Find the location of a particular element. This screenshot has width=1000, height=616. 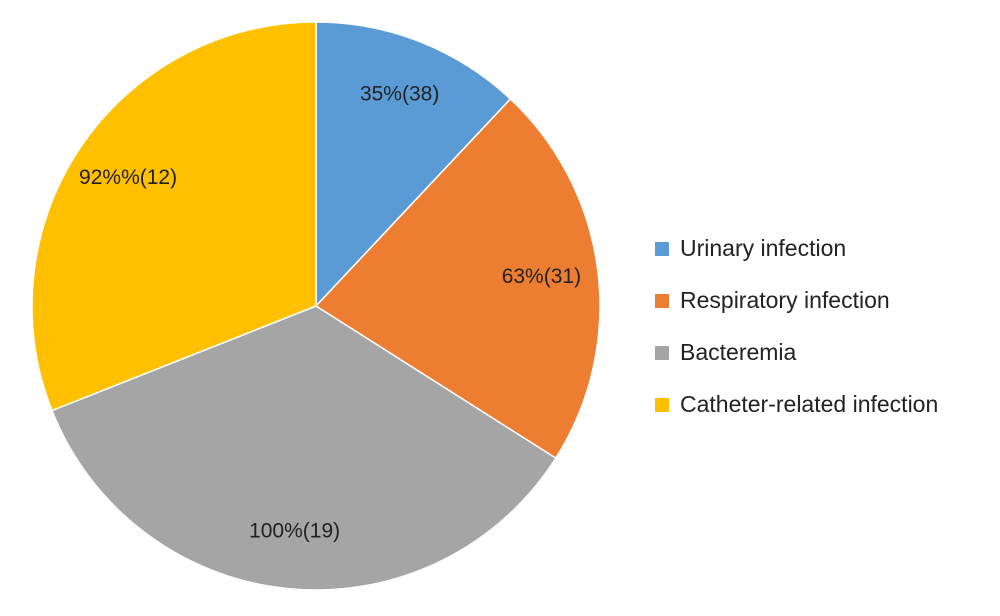

legend-label: Bacteremia is located at coordinates (738, 352).